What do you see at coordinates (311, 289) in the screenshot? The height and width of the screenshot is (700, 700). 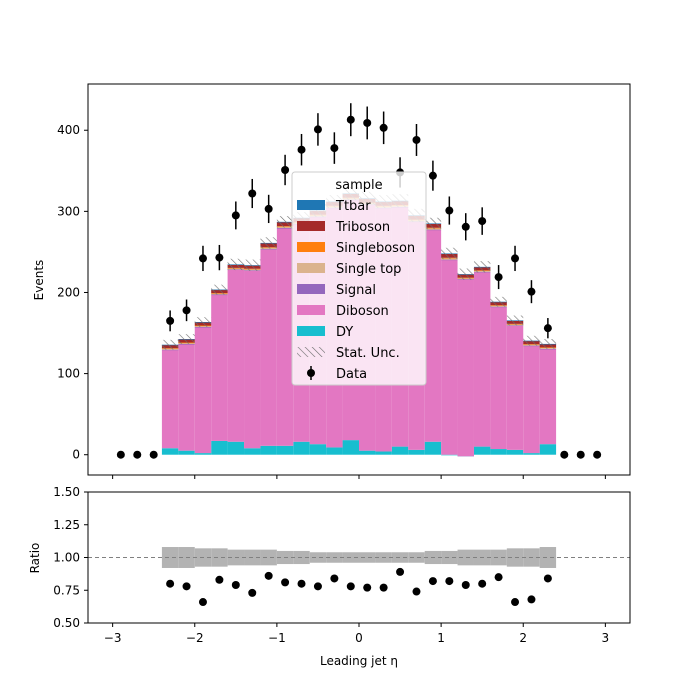 I see `legend-swatch-signal` at bounding box center [311, 289].